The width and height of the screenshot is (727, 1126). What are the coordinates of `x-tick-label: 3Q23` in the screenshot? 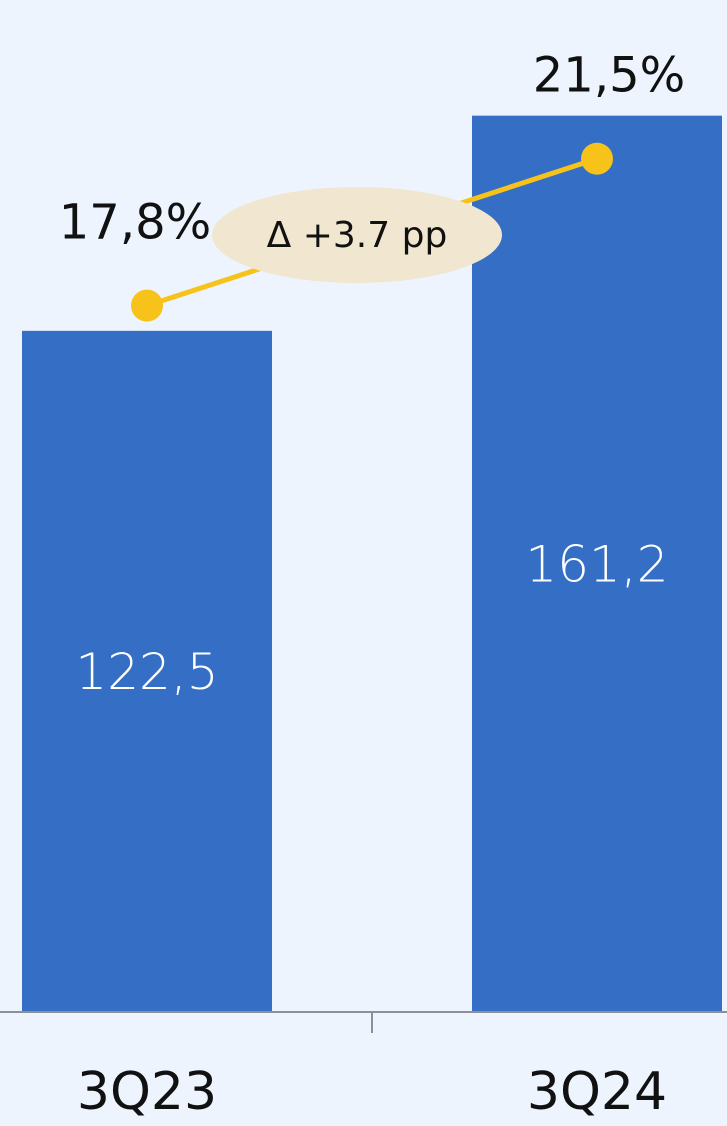 It's located at (147, 1092).